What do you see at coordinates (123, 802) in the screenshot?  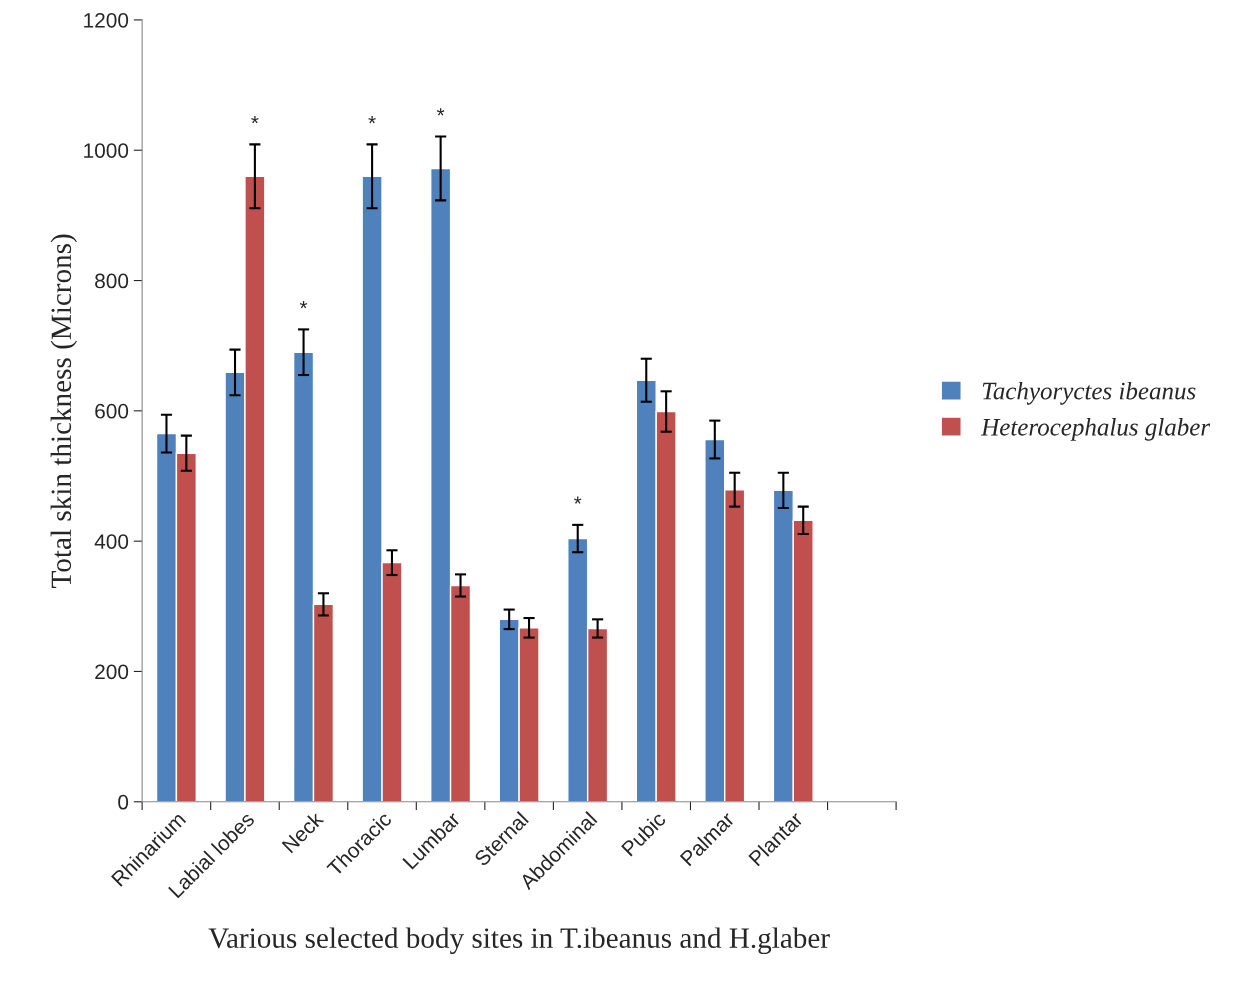 I see `y-tick-label: 0` at bounding box center [123, 802].